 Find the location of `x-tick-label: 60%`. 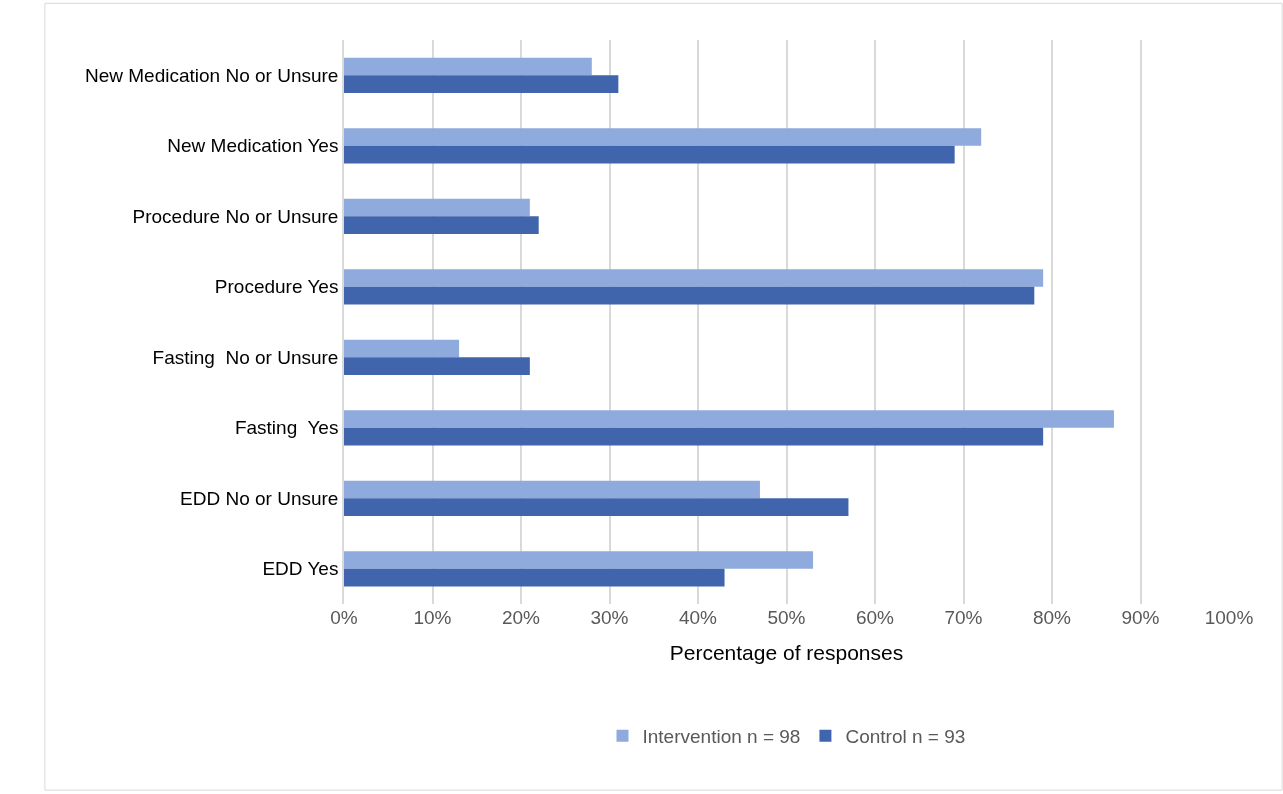

x-tick-label: 60% is located at coordinates (875, 617).